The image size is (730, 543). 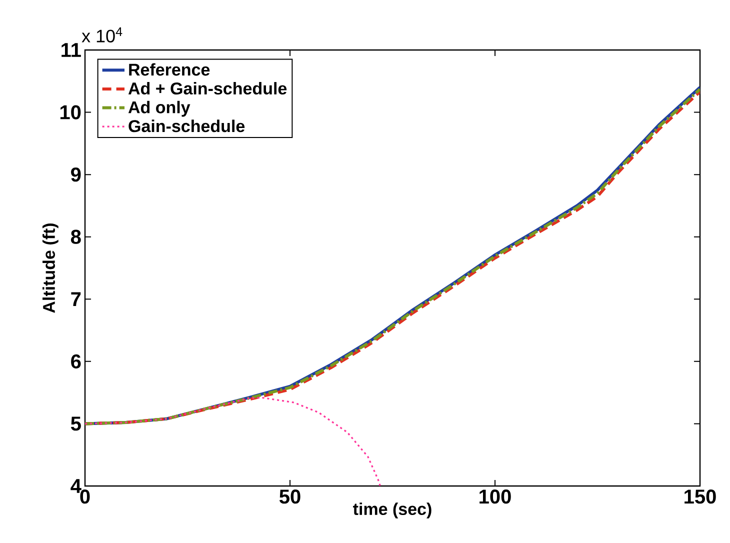 I want to click on y-tick-label: 7, so click(x=76, y=299).